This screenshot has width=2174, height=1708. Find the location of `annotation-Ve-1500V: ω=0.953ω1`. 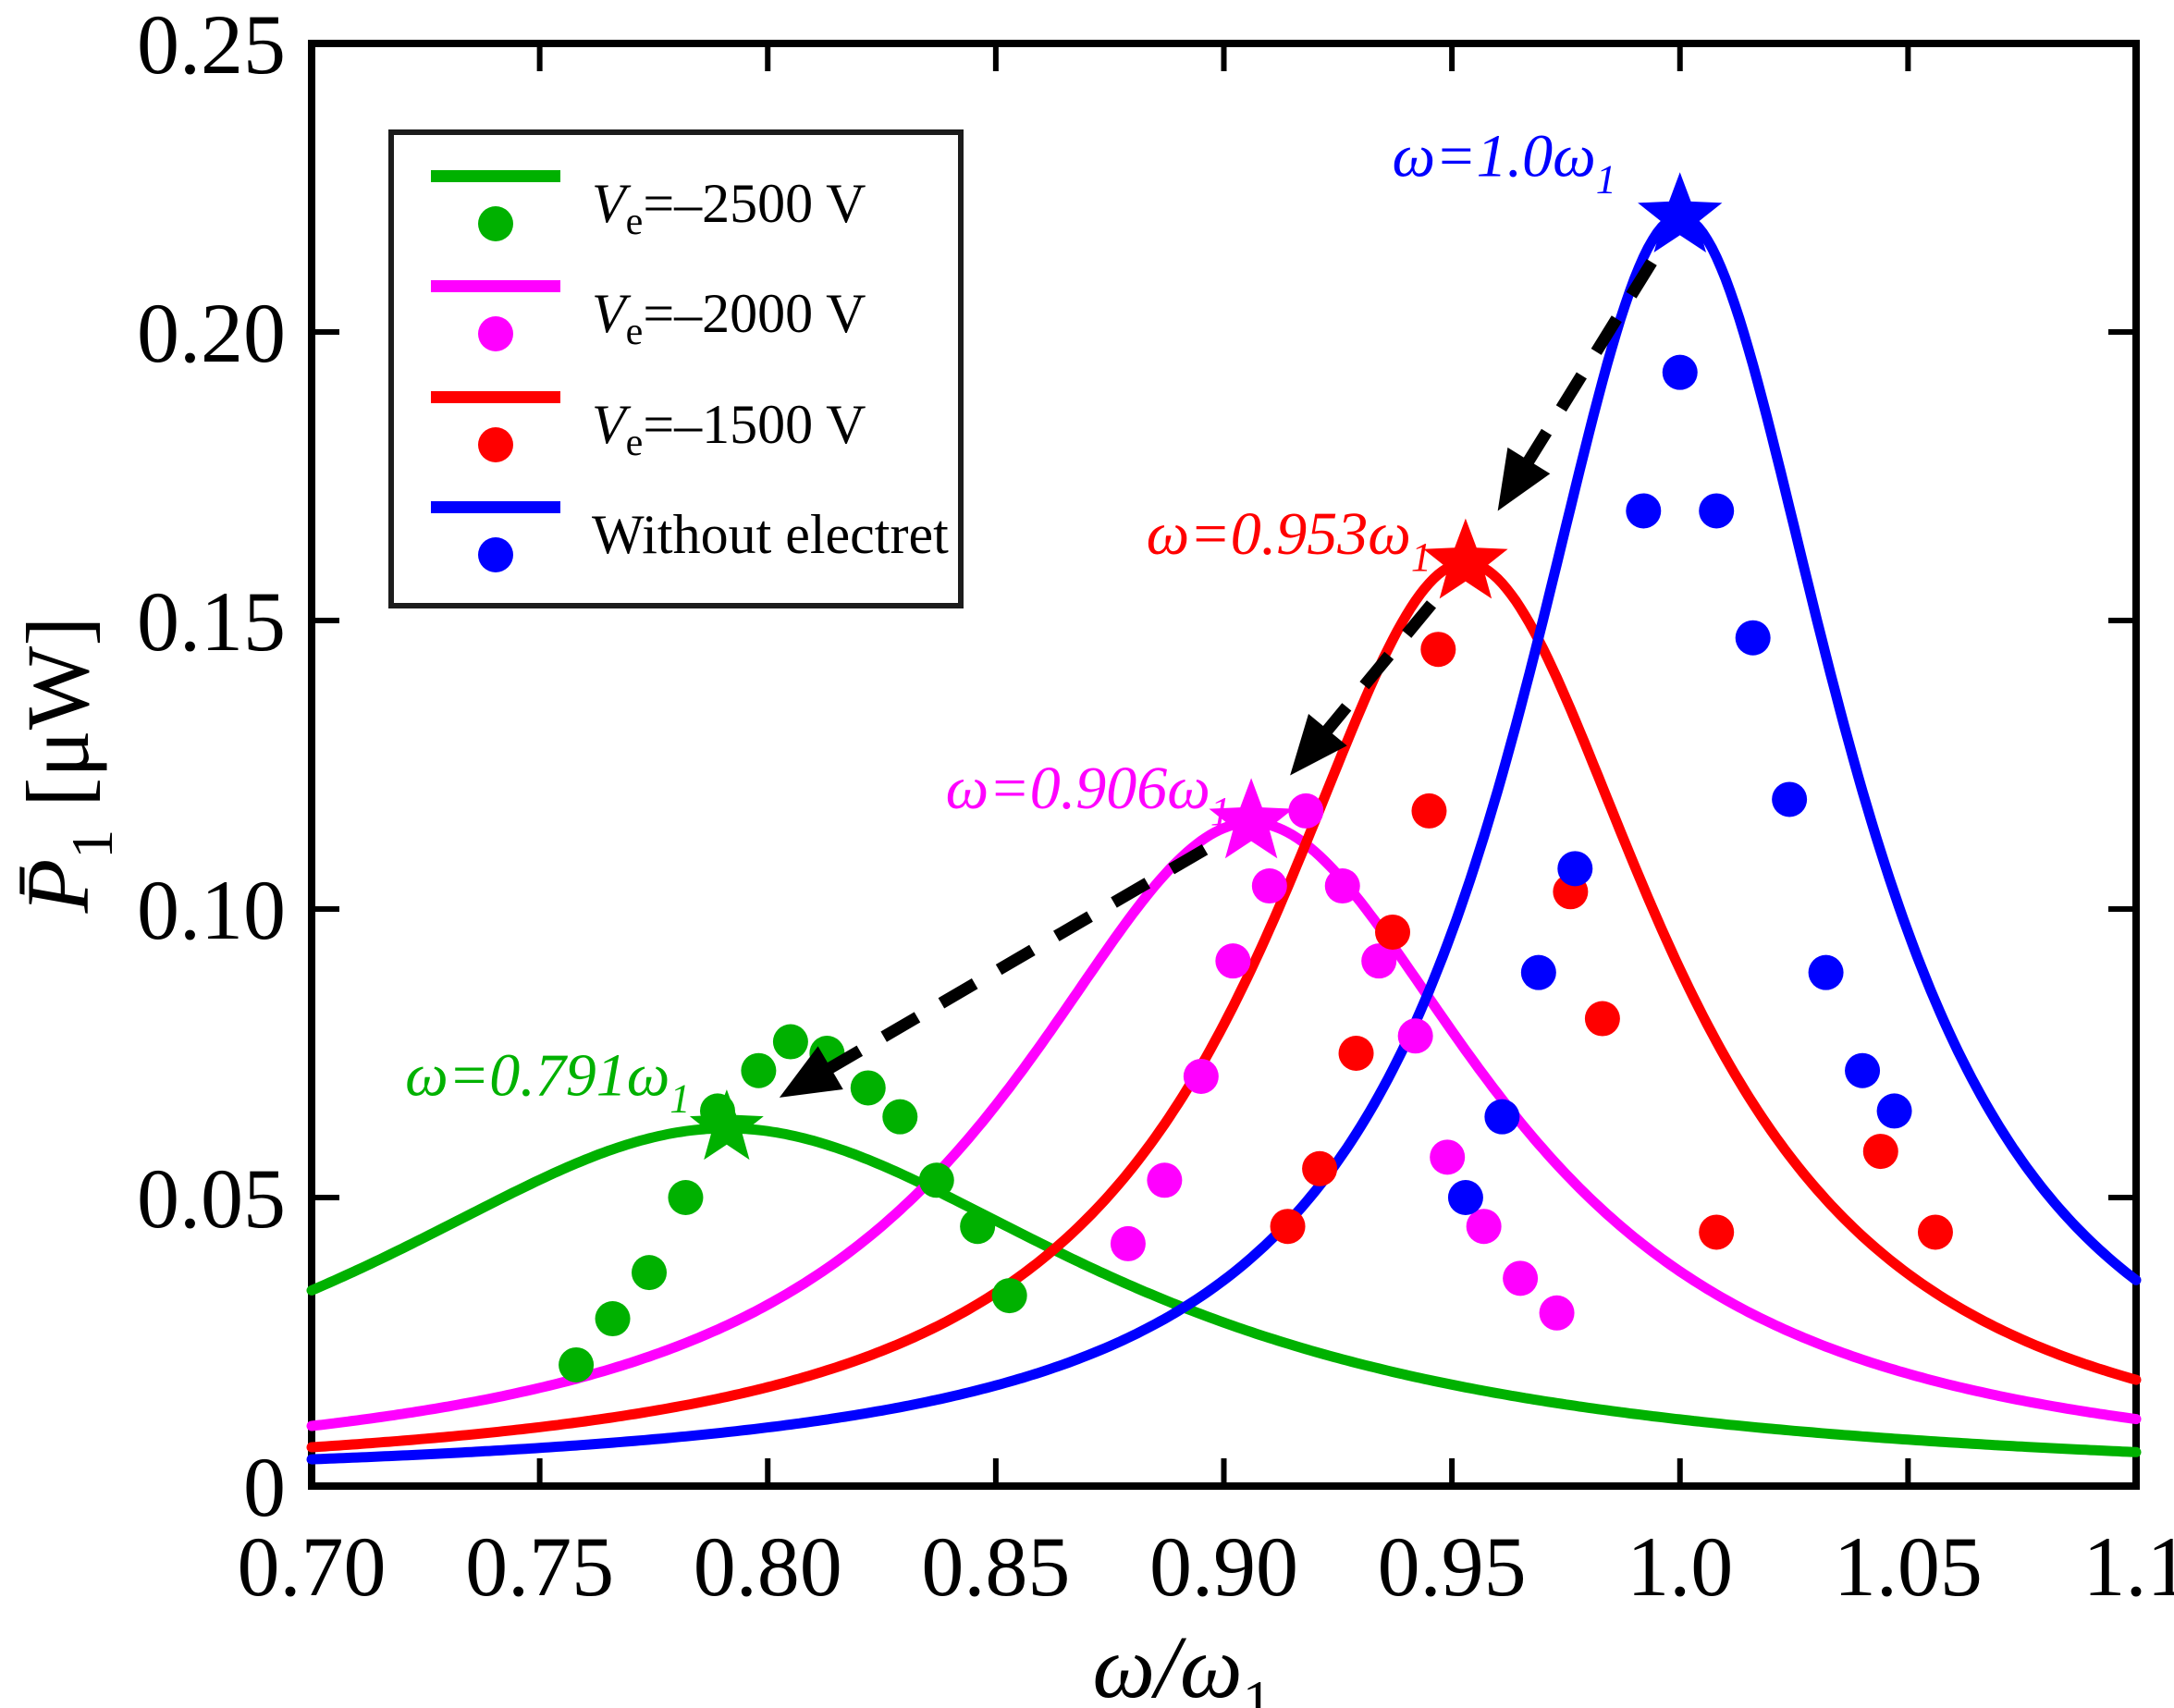

annotation-Ve-1500V: ω=0.953ω1 is located at coordinates (1289, 540).